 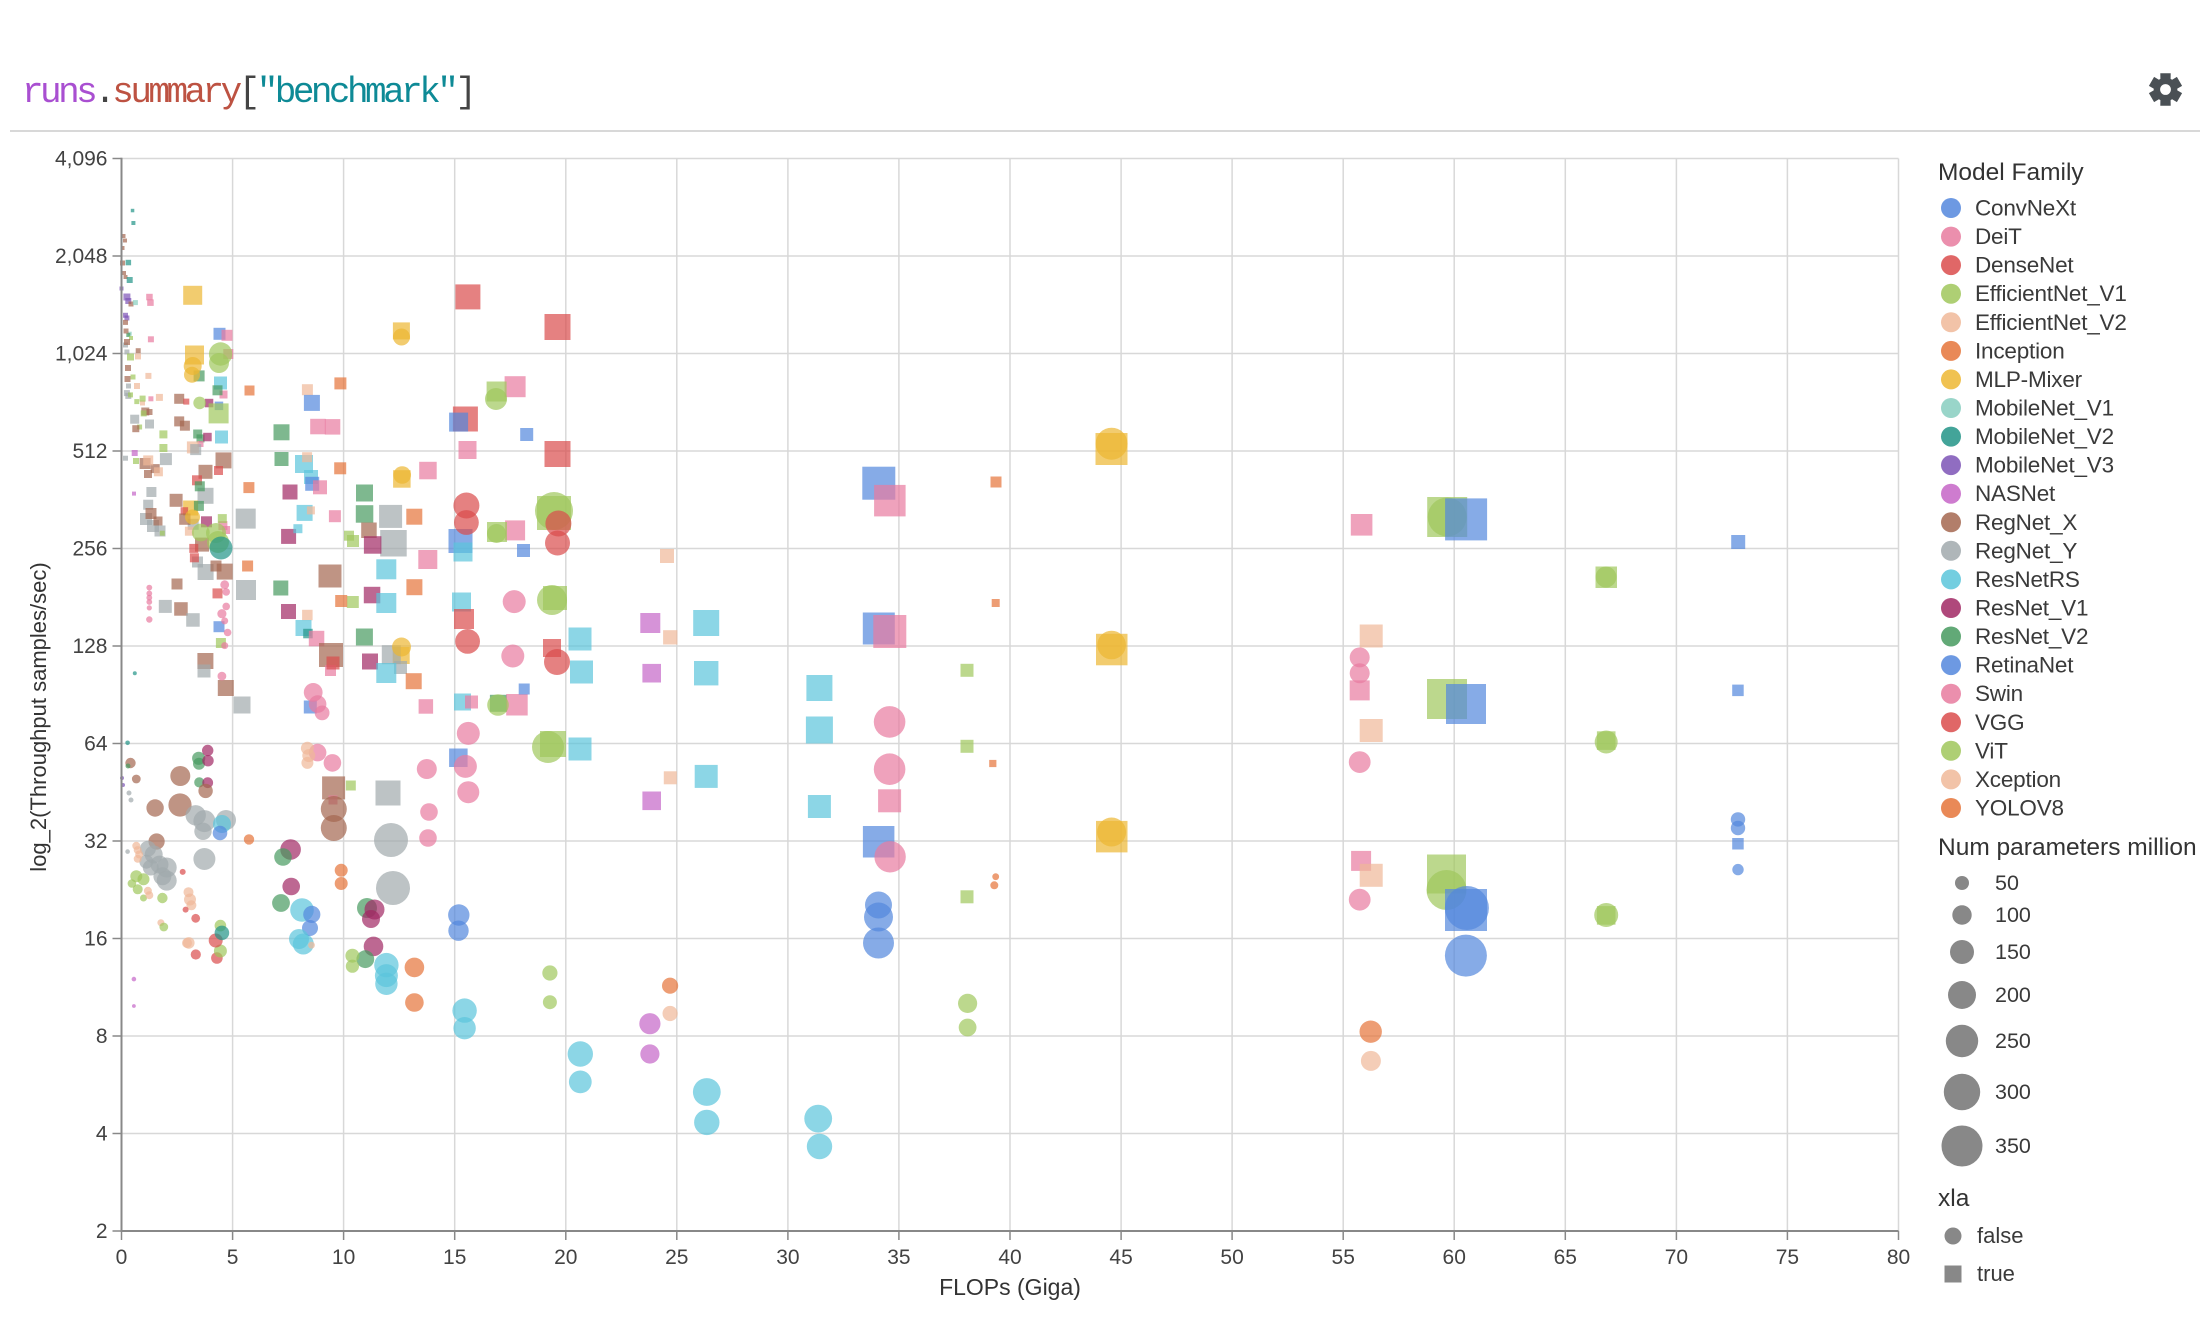 I want to click on svg-text: Xception, so click(x=2018, y=779).